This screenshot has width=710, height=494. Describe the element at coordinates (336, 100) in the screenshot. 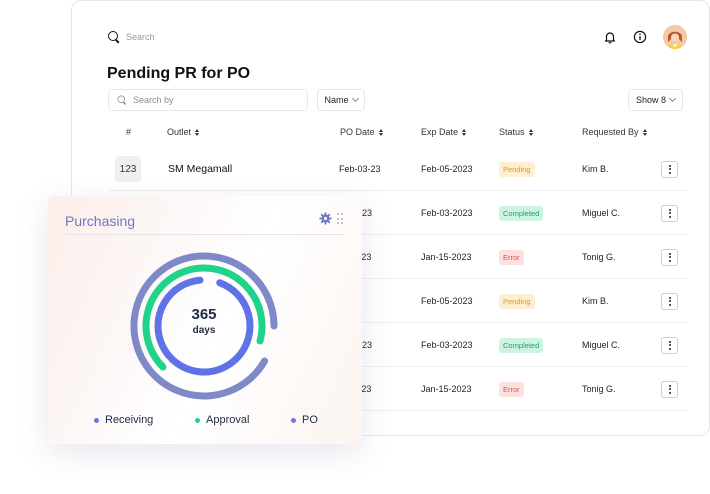

I see `name-dropdown-label: Name` at that location.